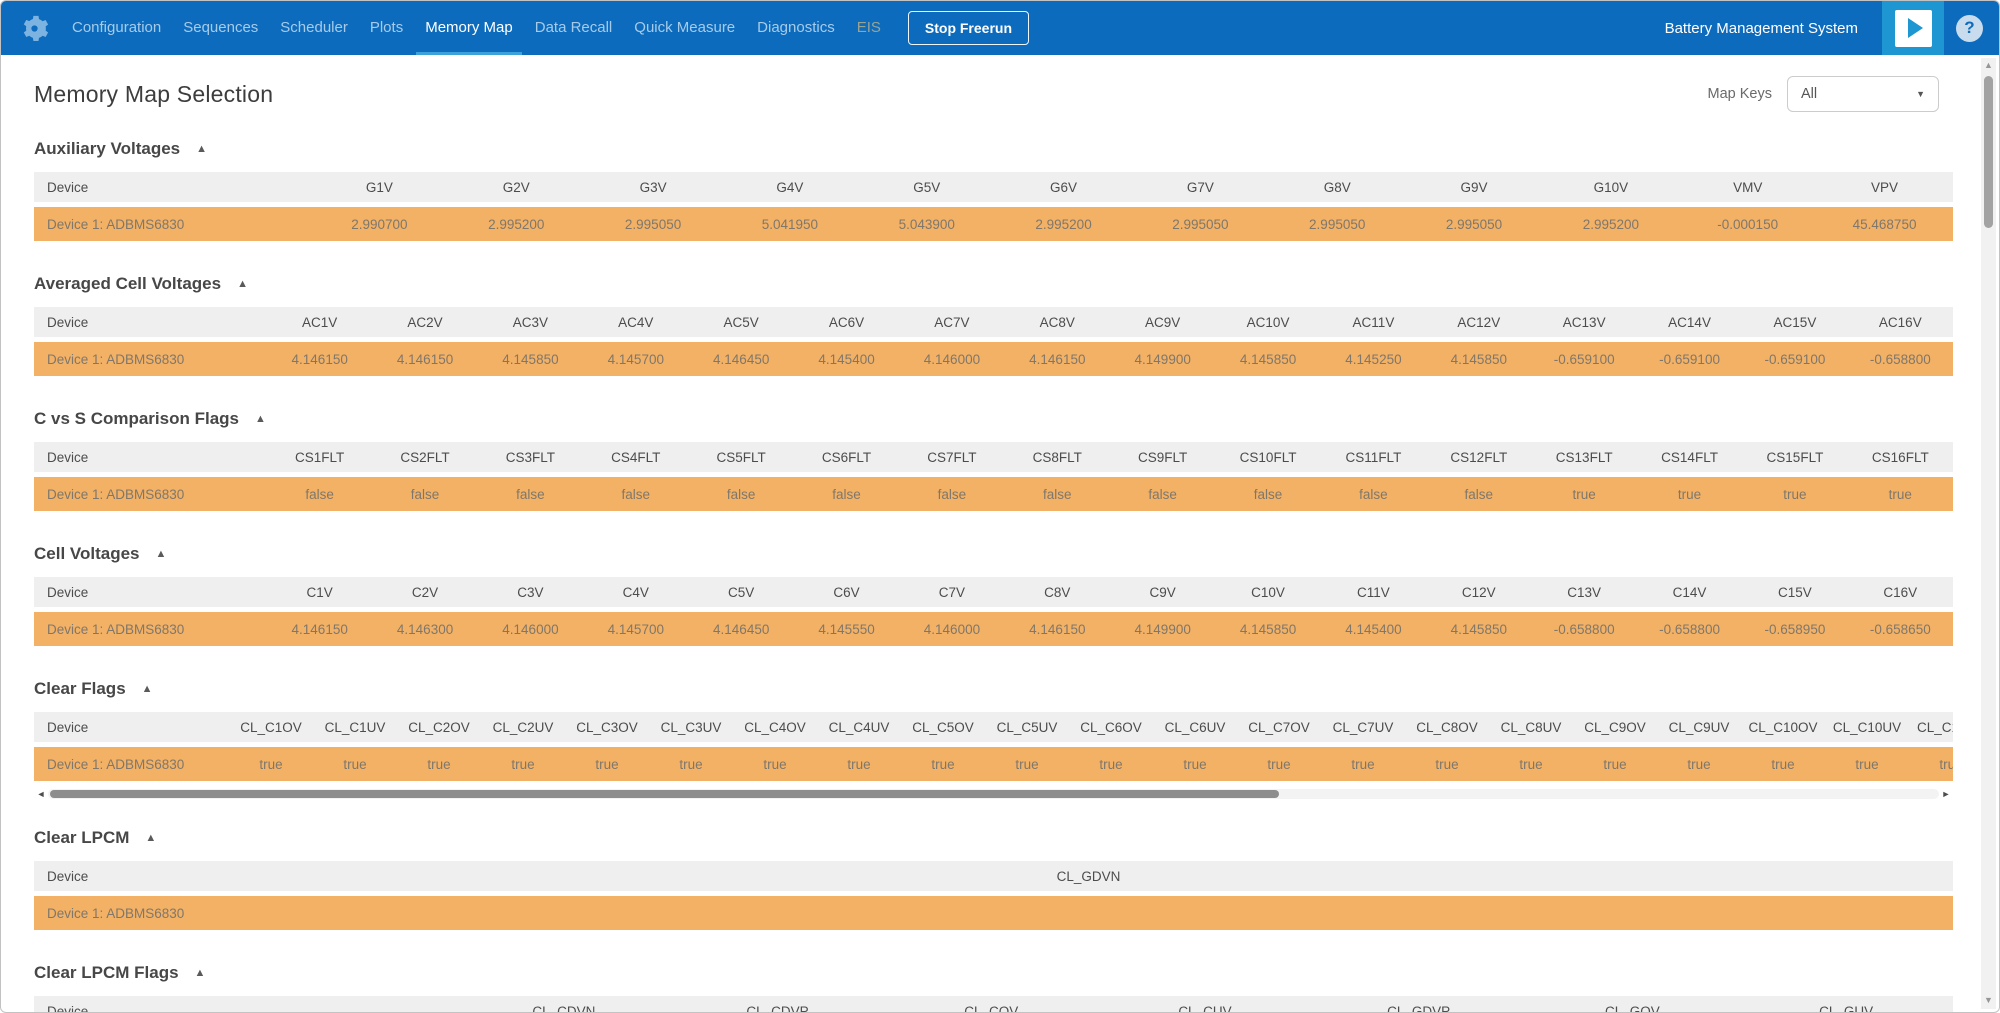 Image resolution: width=2000 pixels, height=1013 pixels. I want to click on value-cell: 2.990700, so click(379, 224).